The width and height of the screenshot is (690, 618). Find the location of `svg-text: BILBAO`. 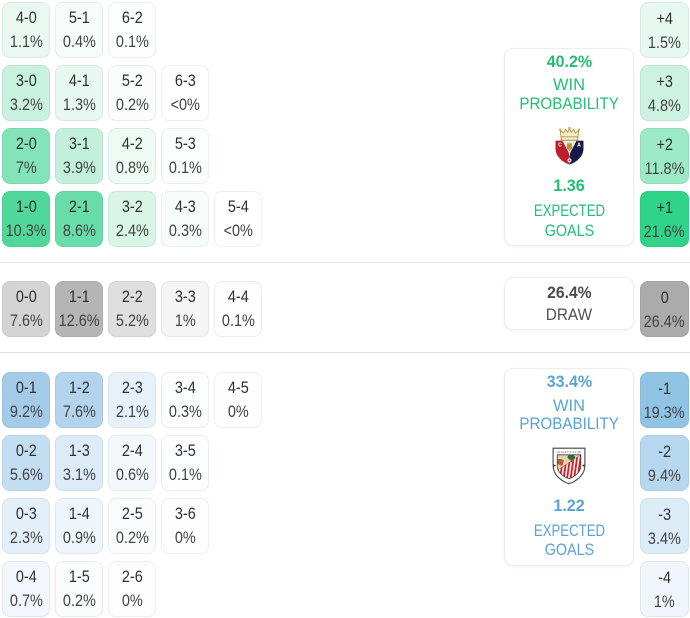

svg-text: BILBAO is located at coordinates (569, 482).